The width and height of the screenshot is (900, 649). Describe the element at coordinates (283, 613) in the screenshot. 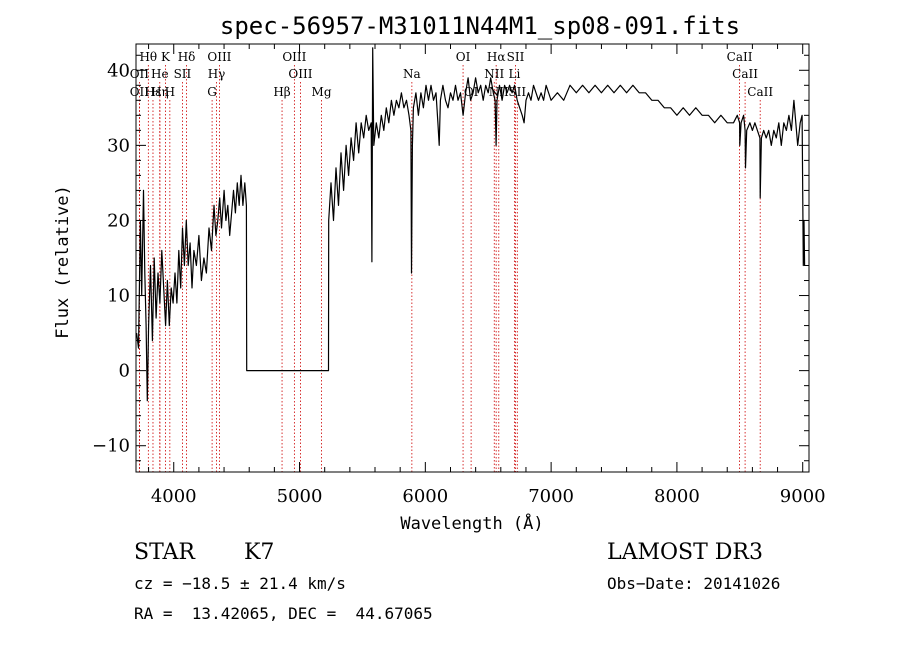

I see `ra-dec: RA = 13.42065, DEC = 44.67065` at that location.